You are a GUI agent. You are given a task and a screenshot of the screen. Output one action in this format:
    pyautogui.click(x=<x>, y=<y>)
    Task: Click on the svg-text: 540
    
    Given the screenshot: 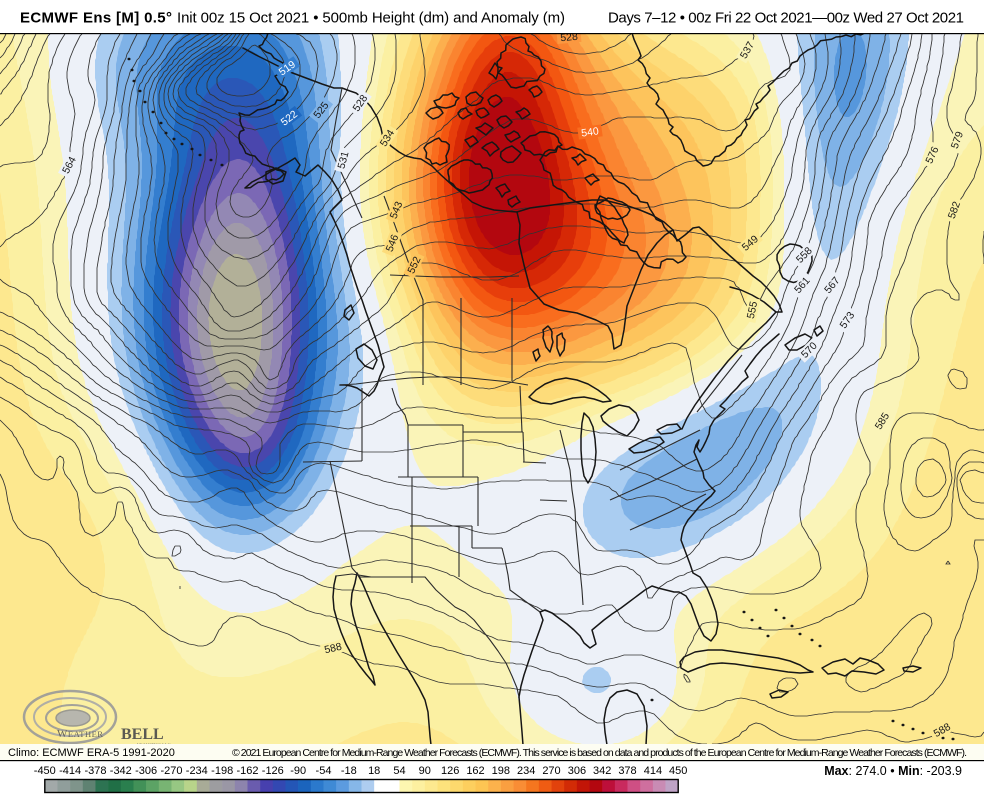 What is the action you would take?
    pyautogui.click(x=590, y=132)
    